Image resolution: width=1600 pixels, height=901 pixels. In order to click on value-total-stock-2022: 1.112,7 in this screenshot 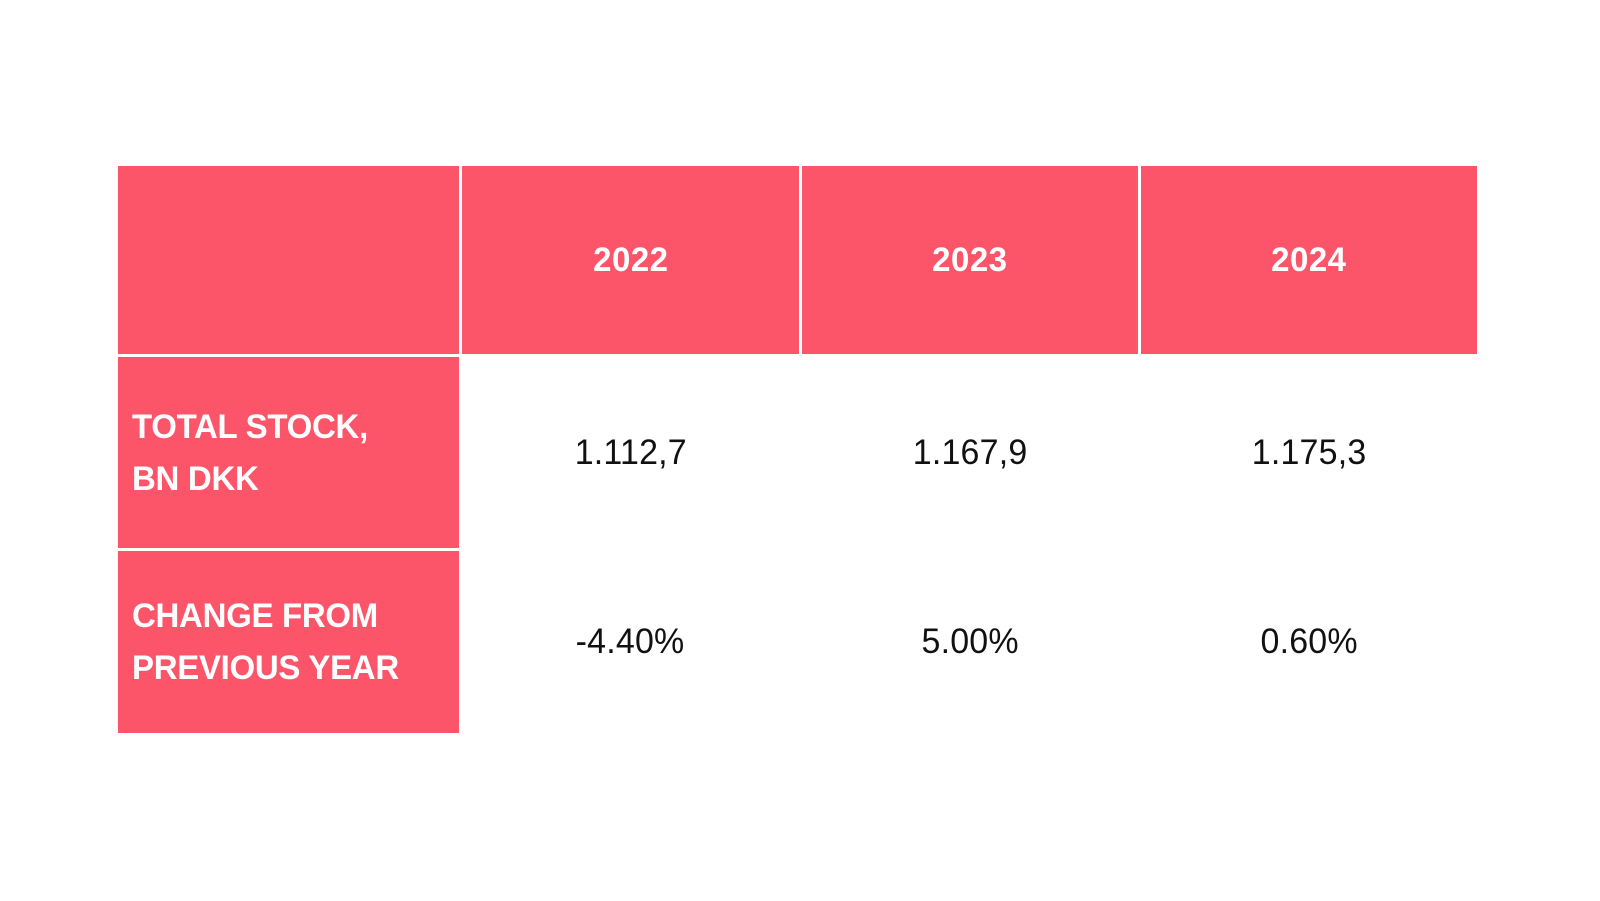, I will do `click(630, 452)`.